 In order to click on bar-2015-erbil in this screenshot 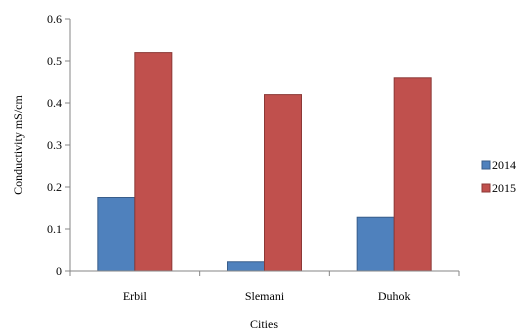, I will do `click(153, 162)`.